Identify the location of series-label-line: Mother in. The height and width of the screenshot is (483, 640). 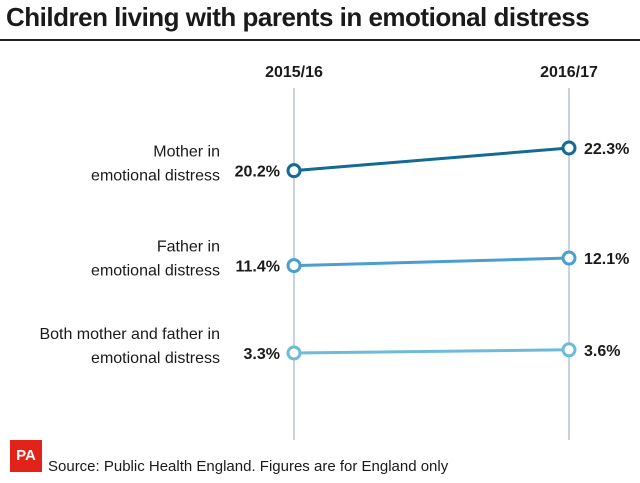
(186, 152).